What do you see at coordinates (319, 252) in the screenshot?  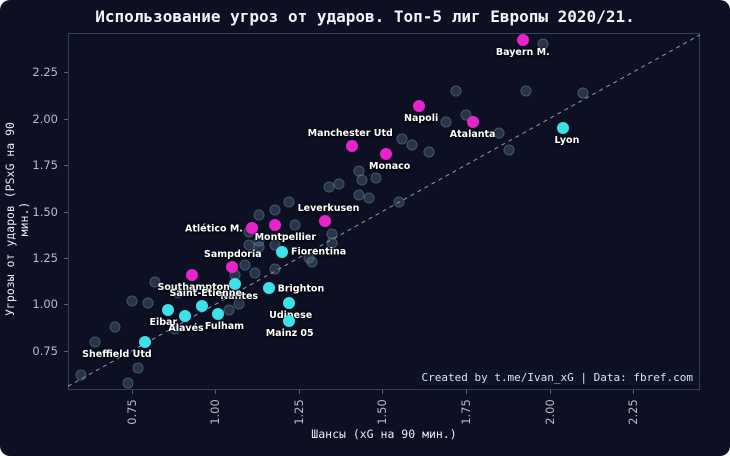 I see `point-label-fiorentina: Fiorentina` at bounding box center [319, 252].